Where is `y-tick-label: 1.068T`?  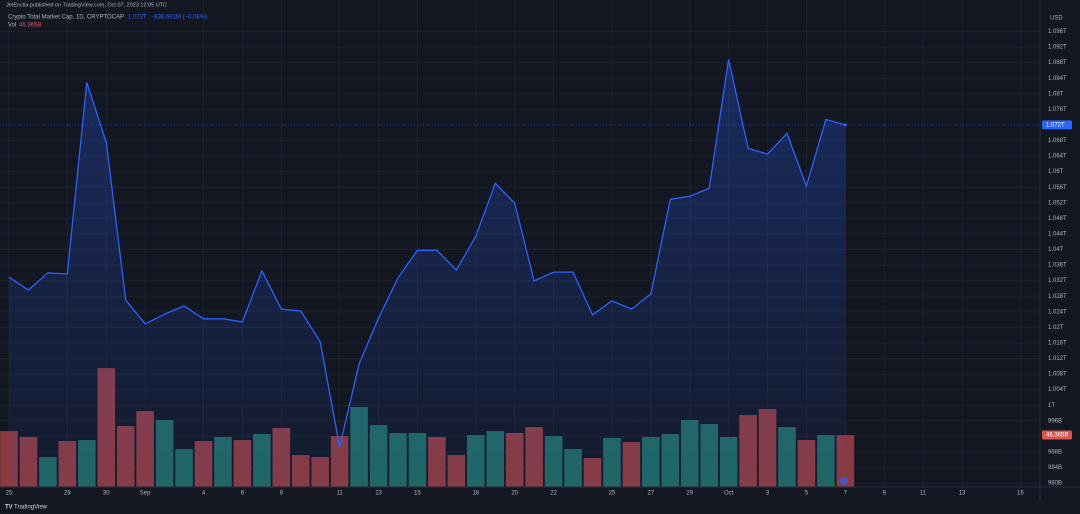
y-tick-label: 1.068T is located at coordinates (1057, 141).